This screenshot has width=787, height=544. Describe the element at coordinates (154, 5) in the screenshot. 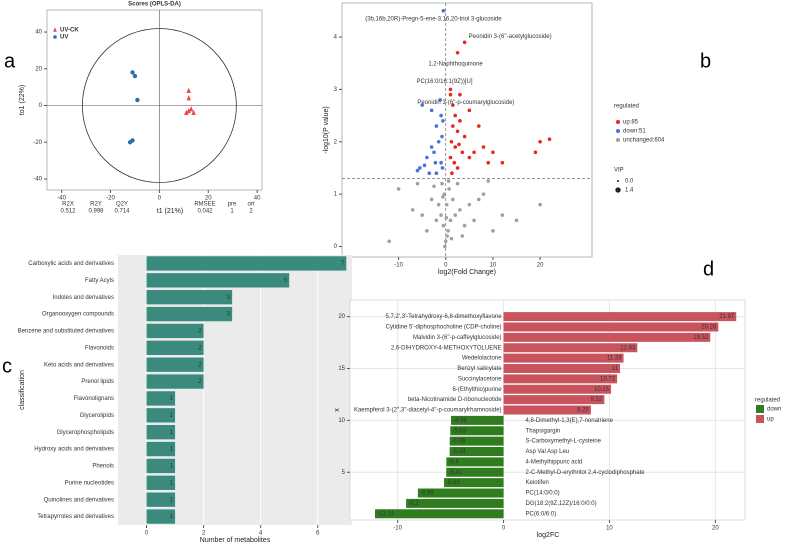

I see `chart-title: Scores (OPLS-DA)` at that location.